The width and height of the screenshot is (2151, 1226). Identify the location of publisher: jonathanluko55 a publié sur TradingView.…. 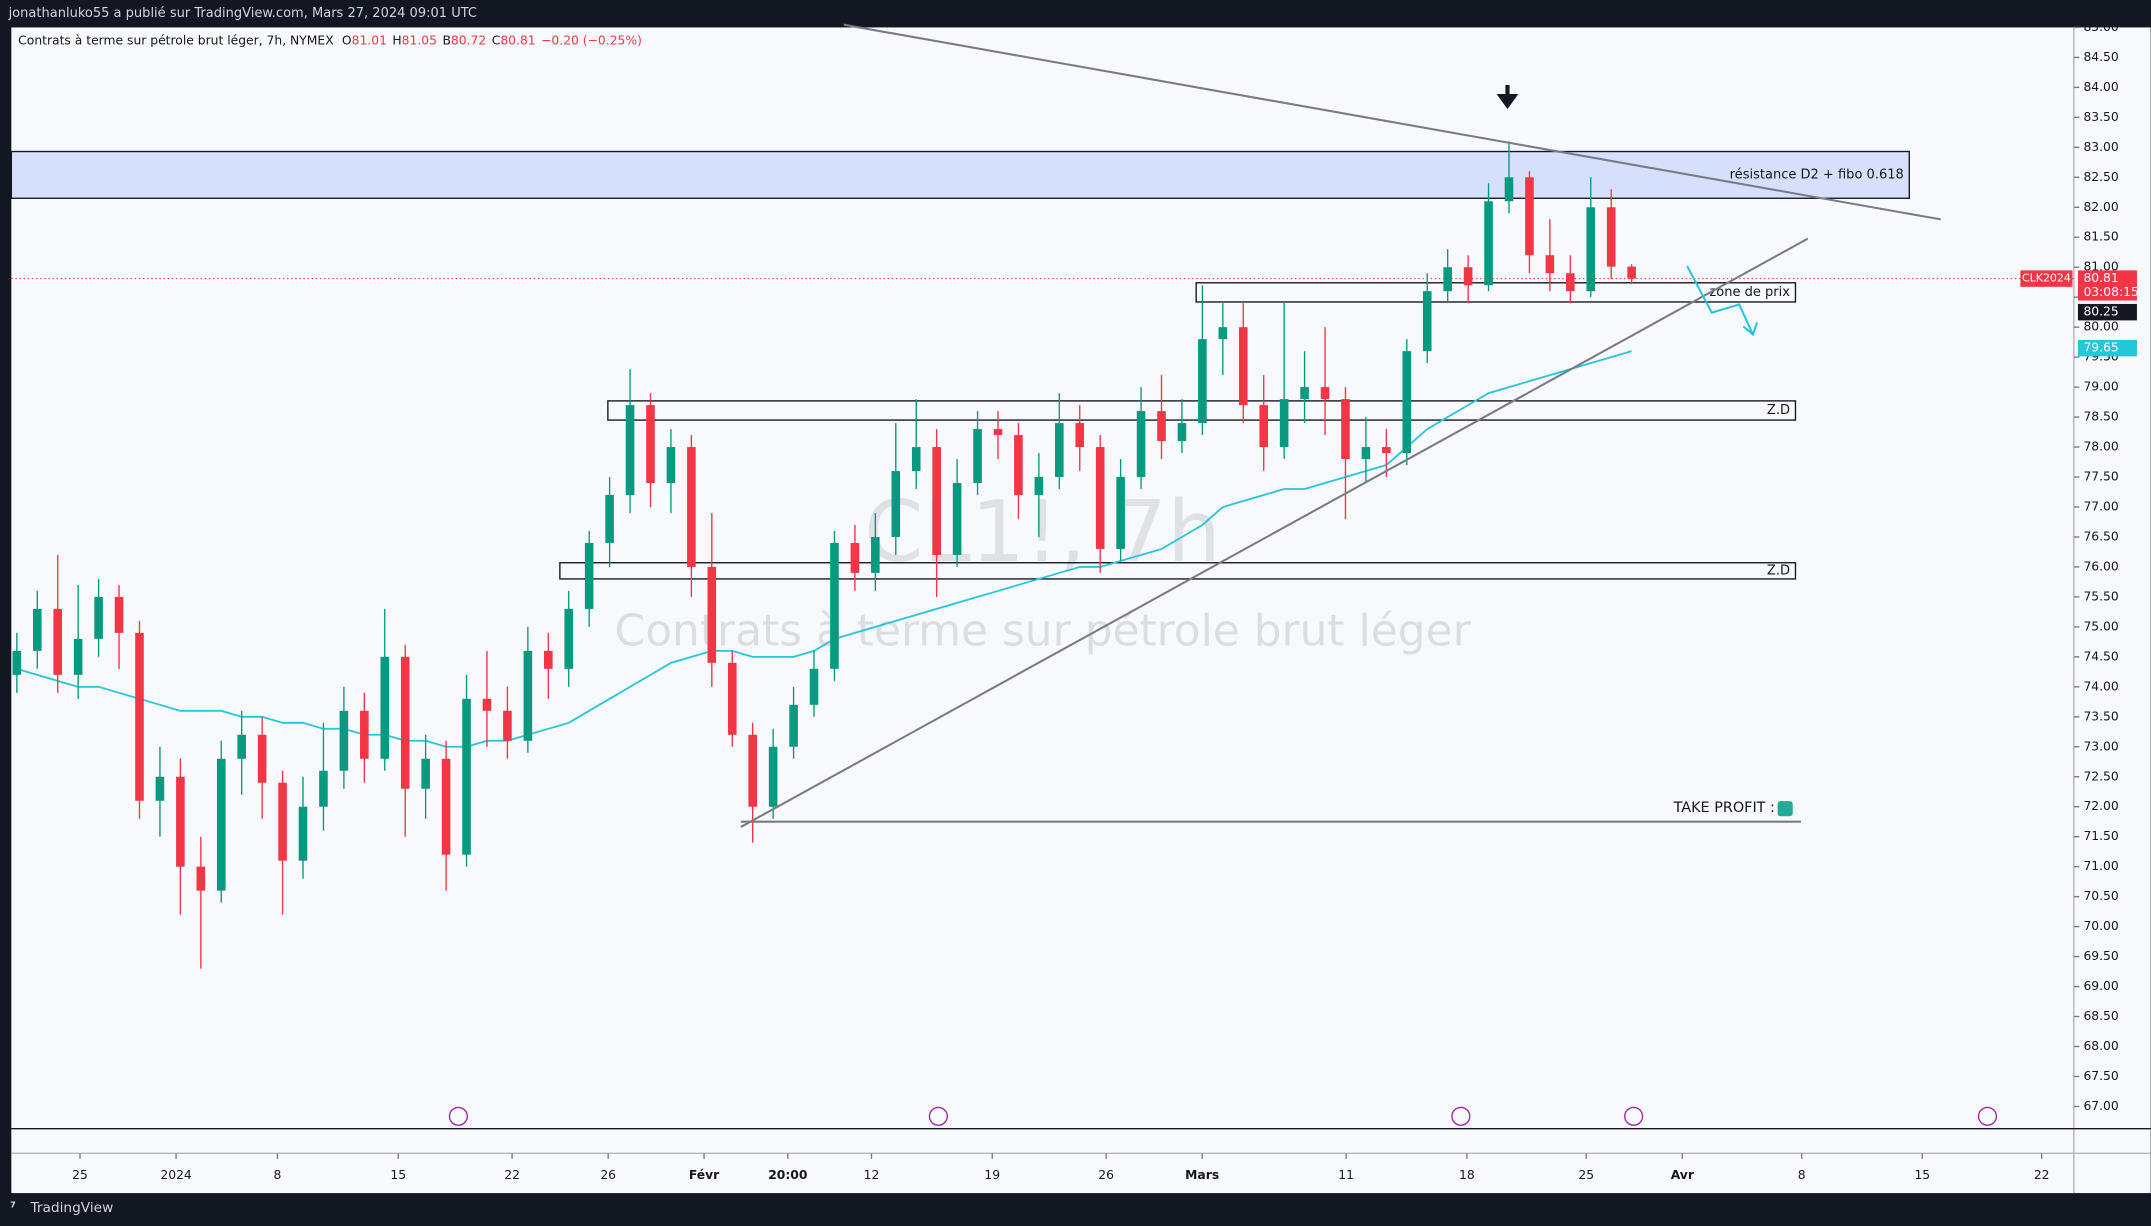
(242, 13).